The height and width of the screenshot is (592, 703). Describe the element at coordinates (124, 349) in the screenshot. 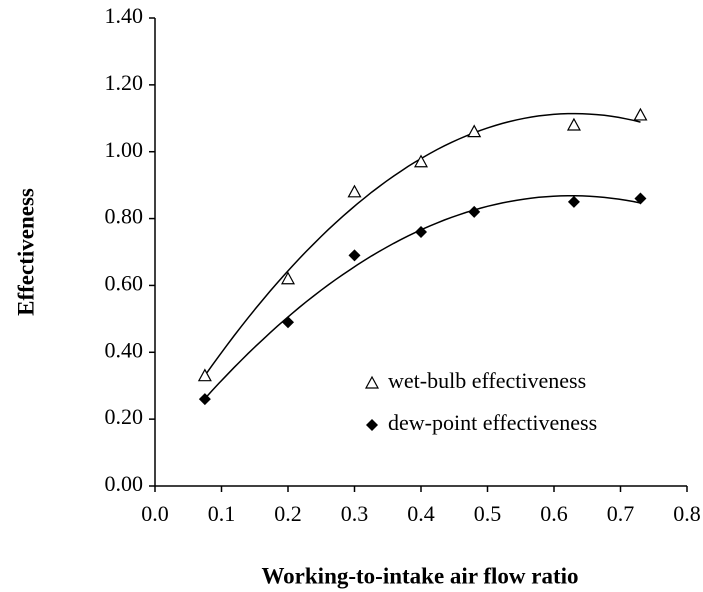

I see `y-tick-label: 0.40` at that location.